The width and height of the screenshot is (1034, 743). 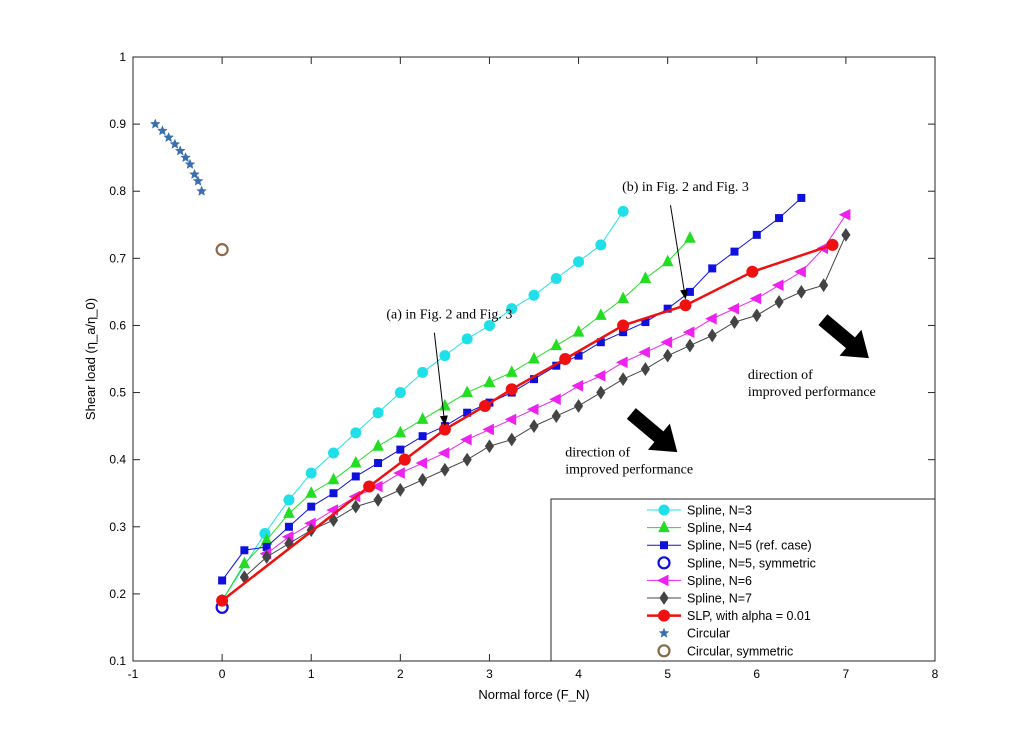 What do you see at coordinates (597, 452) in the screenshot?
I see `direction-label: direction of` at bounding box center [597, 452].